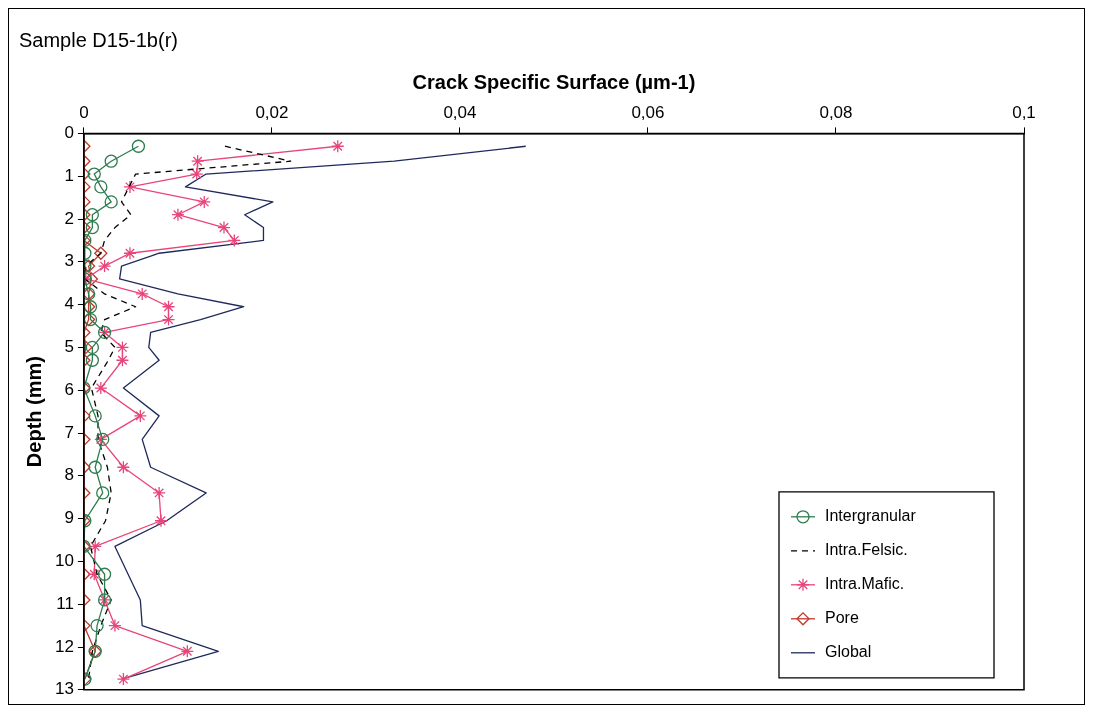 Image resolution: width=1099 pixels, height=718 pixels. What do you see at coordinates (98, 39) in the screenshot?
I see `chart-title: Sample D15-1b(r)` at bounding box center [98, 39].